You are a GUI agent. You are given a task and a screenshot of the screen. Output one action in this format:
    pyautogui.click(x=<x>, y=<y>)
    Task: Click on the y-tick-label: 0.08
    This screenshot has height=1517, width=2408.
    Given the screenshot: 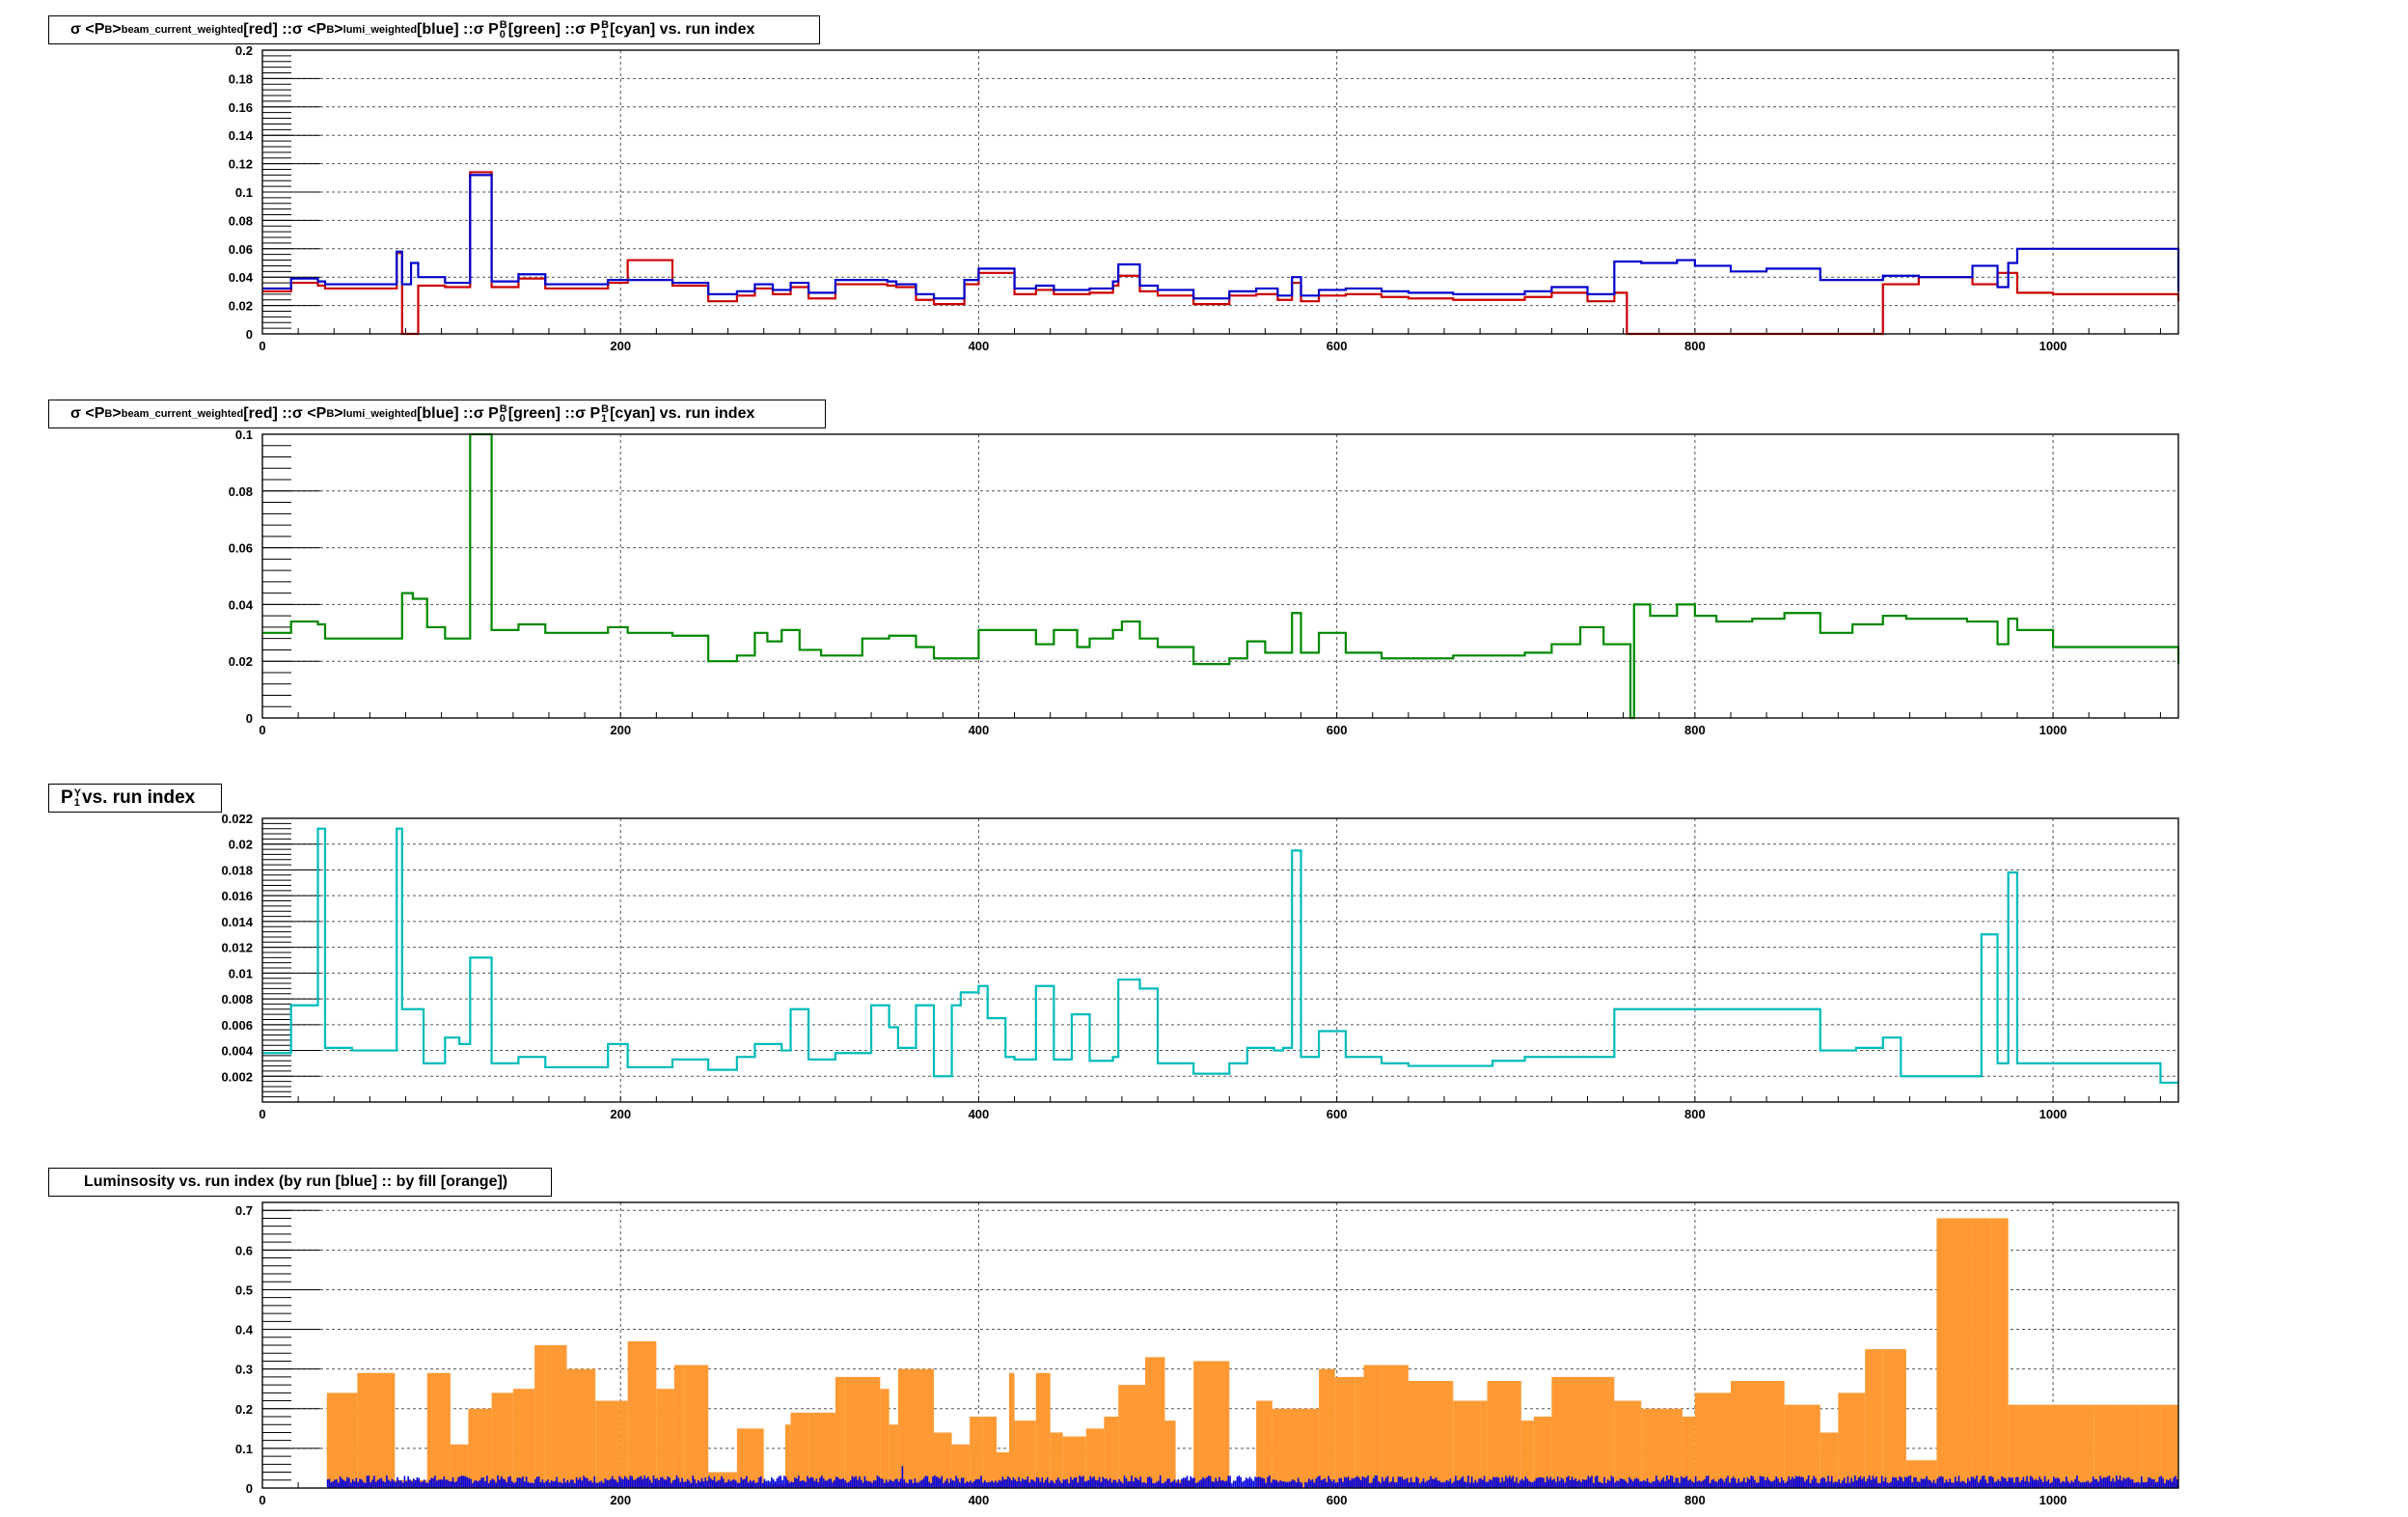 What is the action you would take?
    pyautogui.click(x=241, y=220)
    